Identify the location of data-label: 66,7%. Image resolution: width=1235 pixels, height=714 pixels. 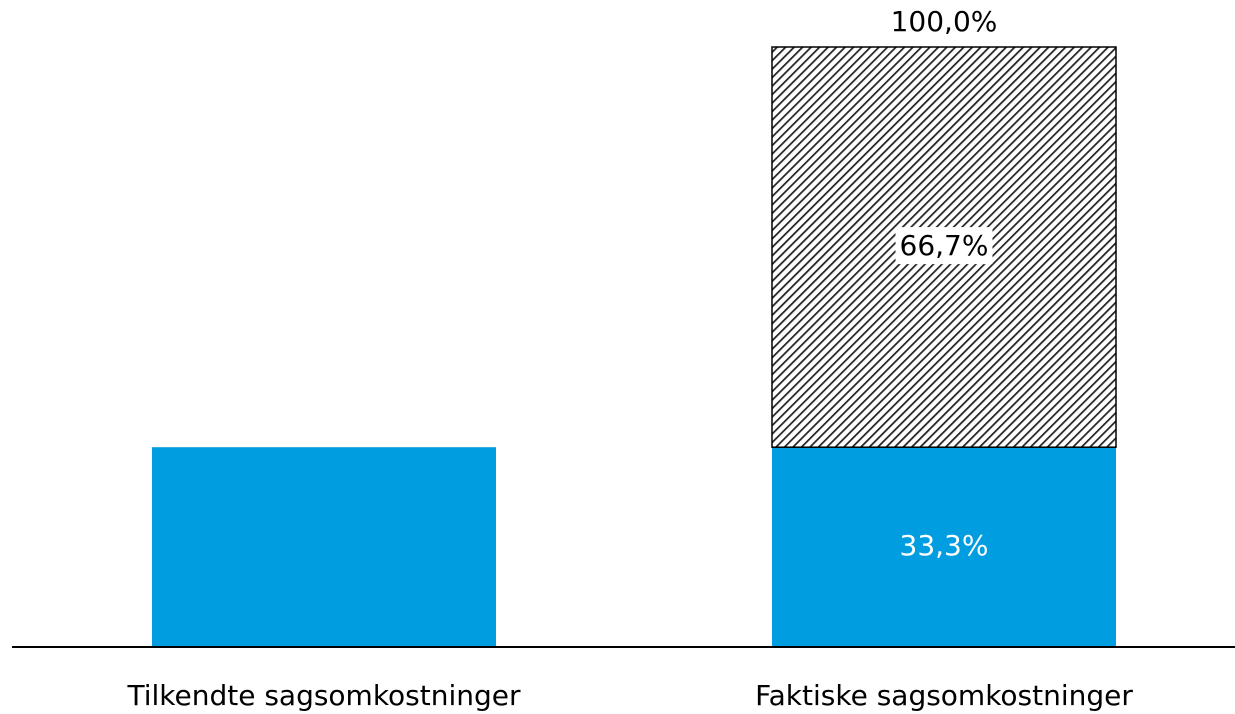
(944, 245).